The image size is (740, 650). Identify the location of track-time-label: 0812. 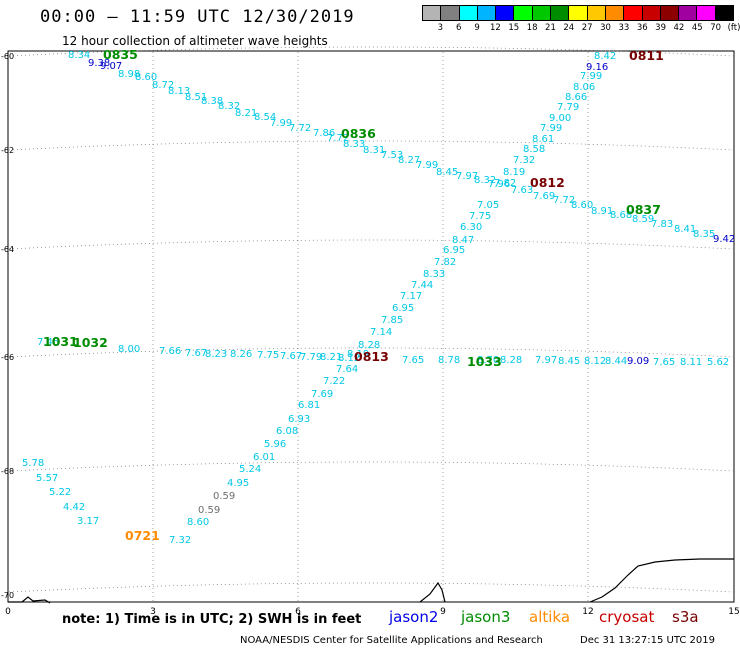
(547, 182).